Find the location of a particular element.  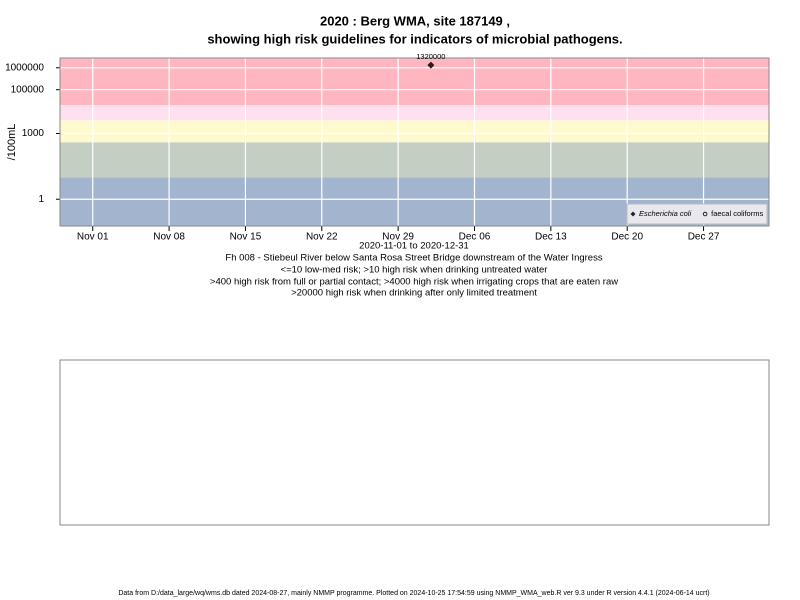

x-tick-label: Dec 20 is located at coordinates (627, 237).